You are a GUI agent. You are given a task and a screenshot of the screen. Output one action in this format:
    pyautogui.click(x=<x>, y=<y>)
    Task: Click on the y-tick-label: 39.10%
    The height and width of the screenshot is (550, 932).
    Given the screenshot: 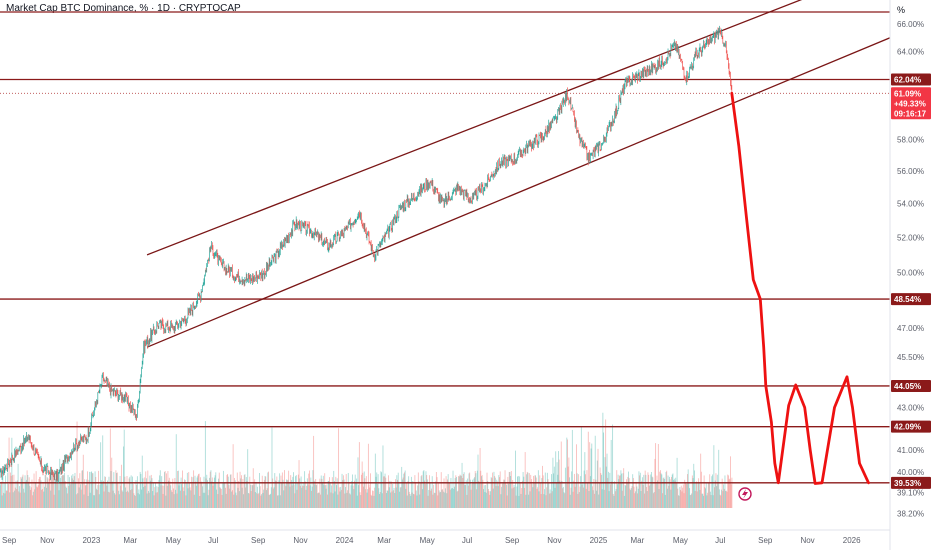 What is the action you would take?
    pyautogui.click(x=910, y=493)
    